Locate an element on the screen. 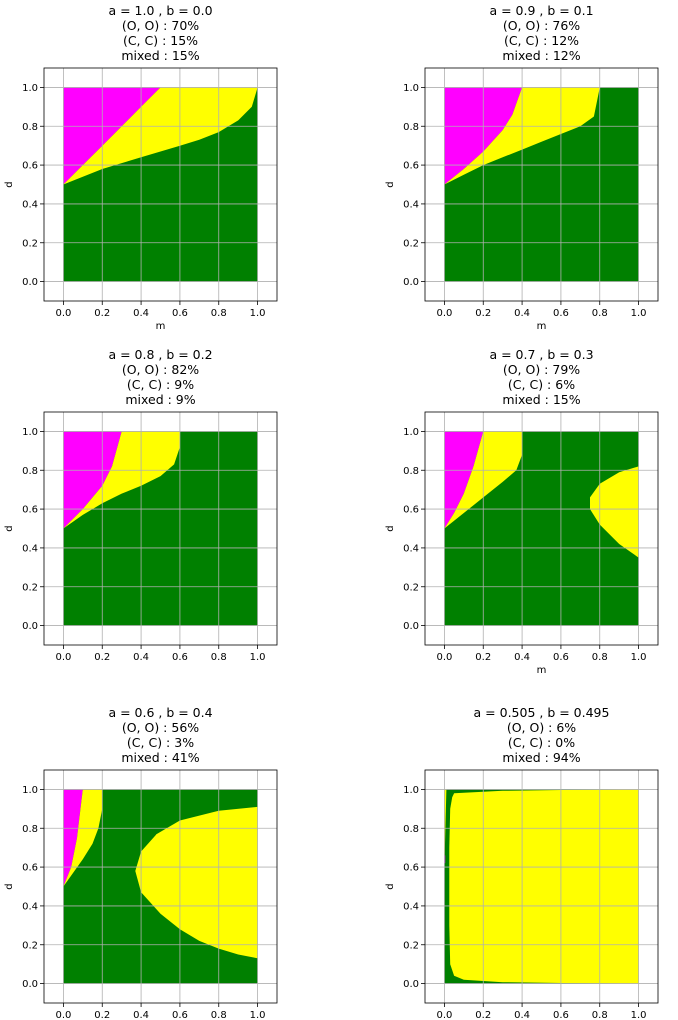  chart-title-line-3: (C, C) : 6% is located at coordinates (541, 384).